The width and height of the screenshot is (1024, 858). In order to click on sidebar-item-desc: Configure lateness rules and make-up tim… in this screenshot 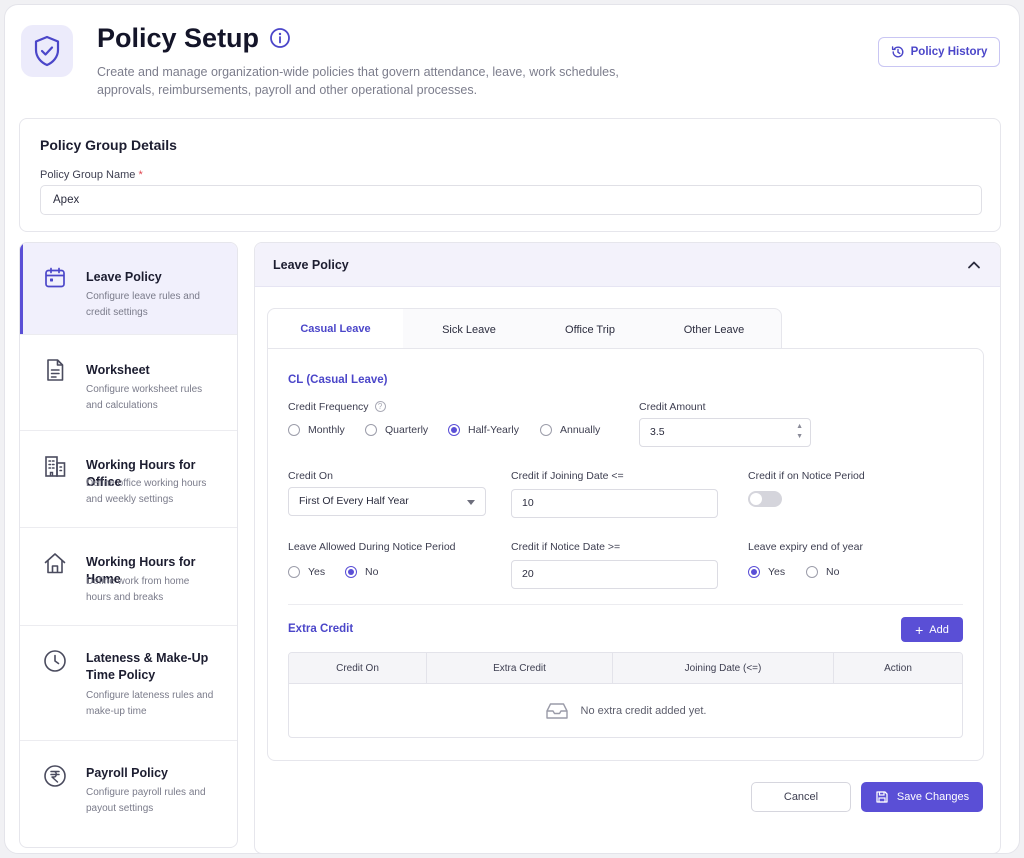, I will do `click(150, 703)`.